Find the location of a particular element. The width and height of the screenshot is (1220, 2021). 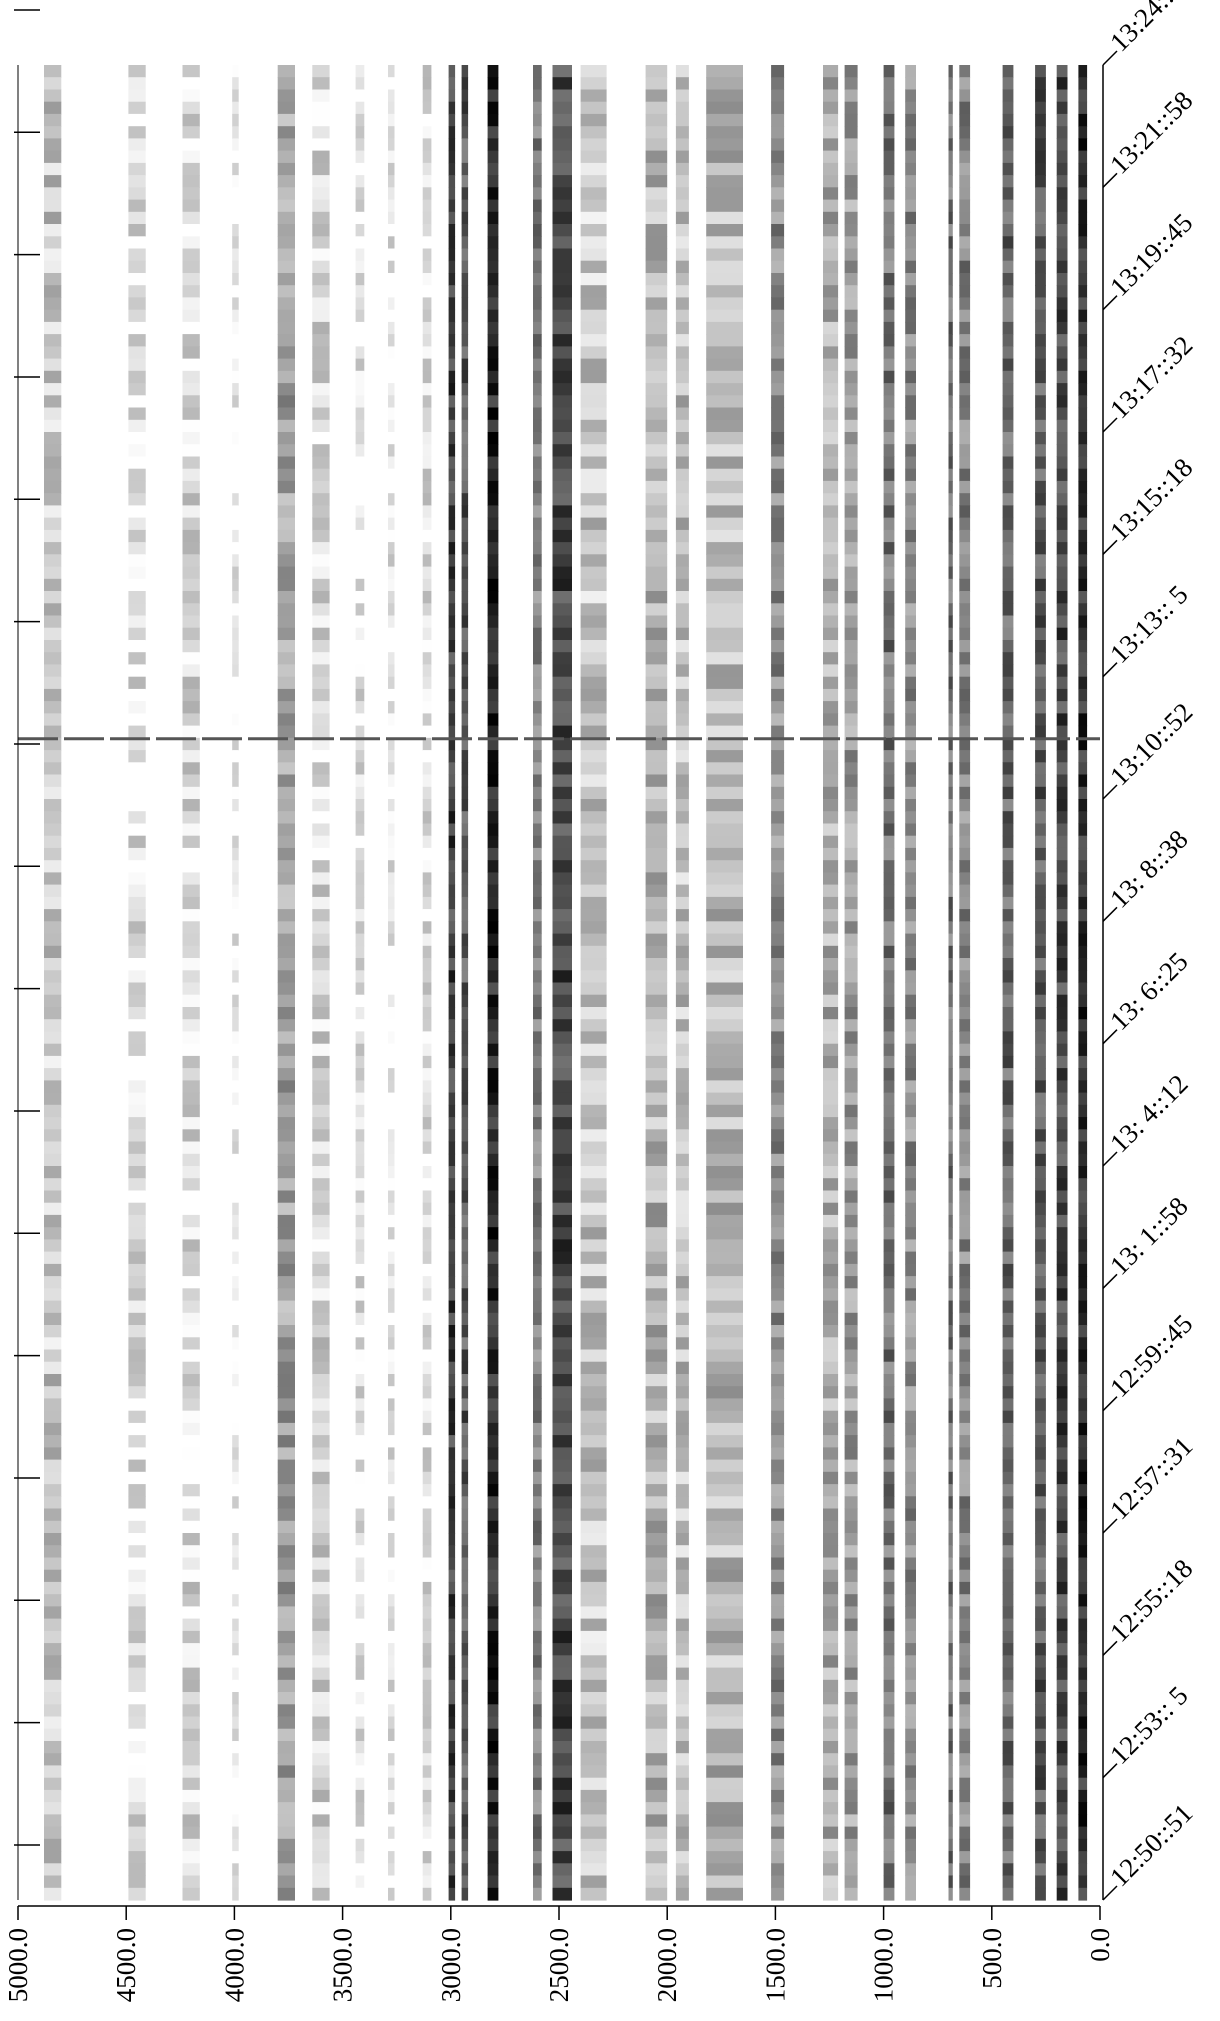

heatmap-band is located at coordinates (778, 983).